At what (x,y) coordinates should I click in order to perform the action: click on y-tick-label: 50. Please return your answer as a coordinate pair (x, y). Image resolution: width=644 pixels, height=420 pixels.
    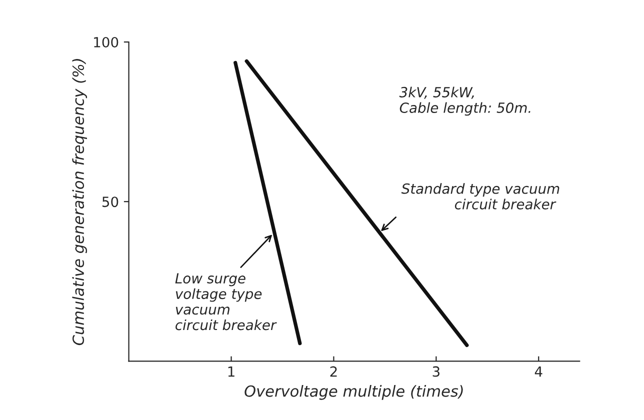
    Looking at the image, I should click on (110, 202).